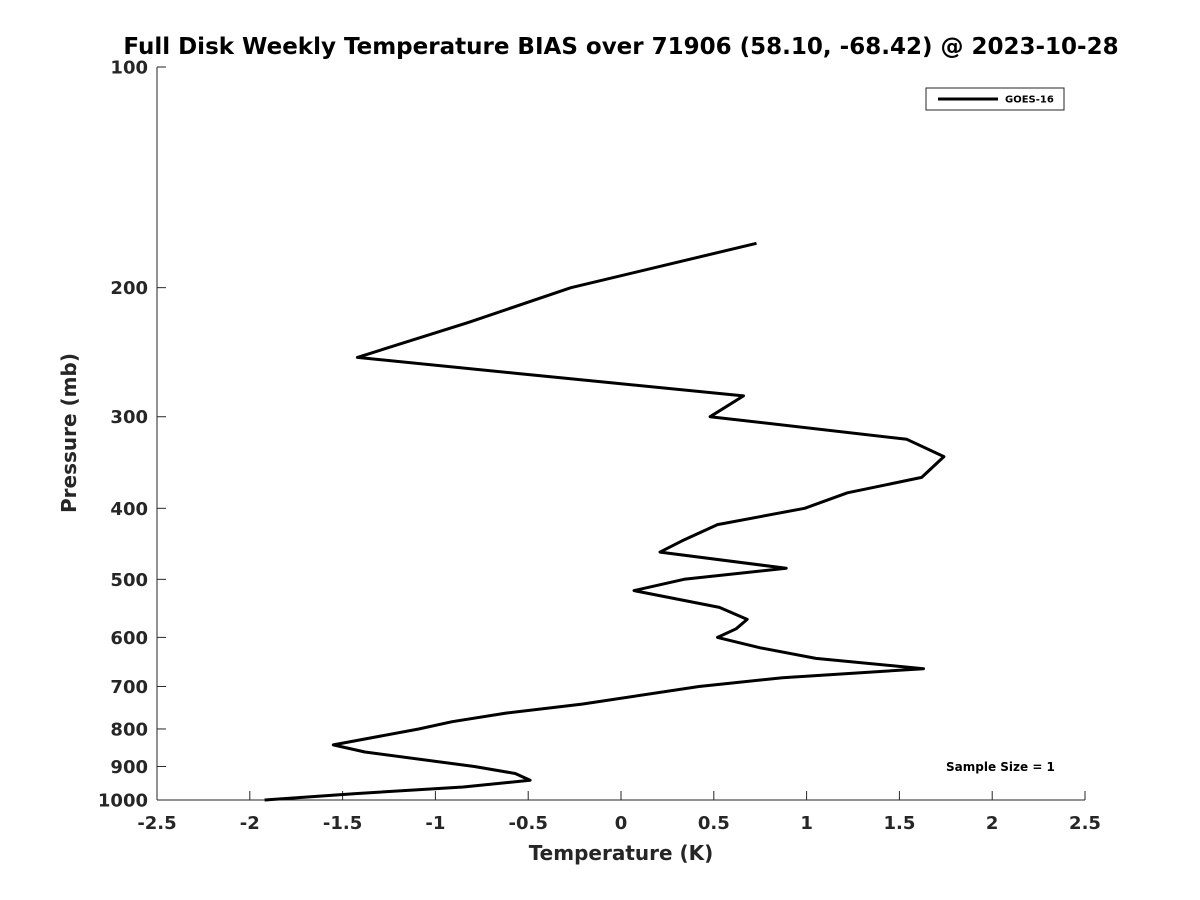 The width and height of the screenshot is (1200, 900). Describe the element at coordinates (342, 823) in the screenshot. I see `x-tick-label: -1.5` at that location.